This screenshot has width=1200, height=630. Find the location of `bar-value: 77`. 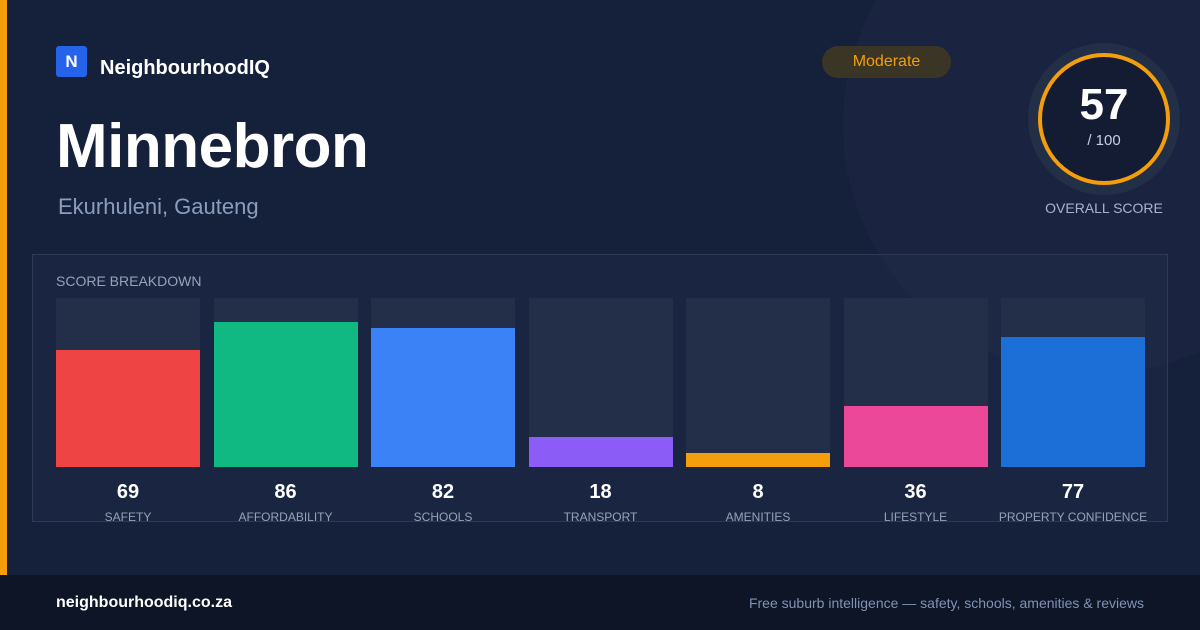

bar-value: 77 is located at coordinates (1073, 492).